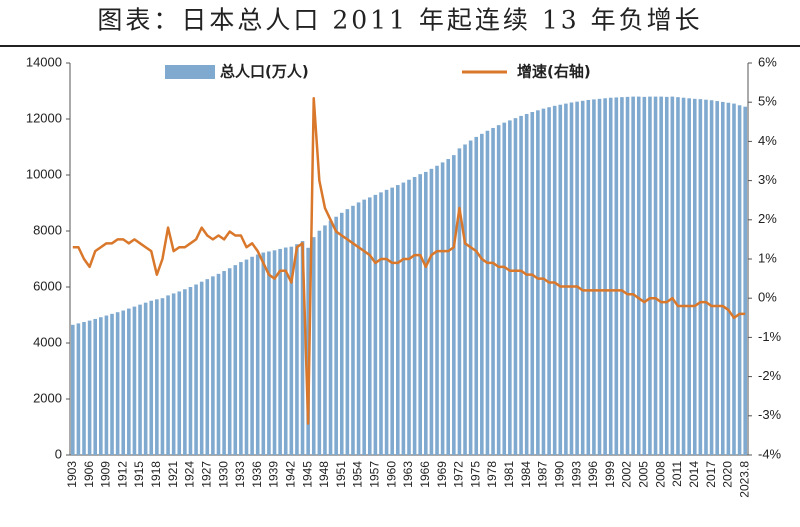 The width and height of the screenshot is (800, 527). Describe the element at coordinates (106, 474) in the screenshot. I see `x-tick-label: 1909` at that location.